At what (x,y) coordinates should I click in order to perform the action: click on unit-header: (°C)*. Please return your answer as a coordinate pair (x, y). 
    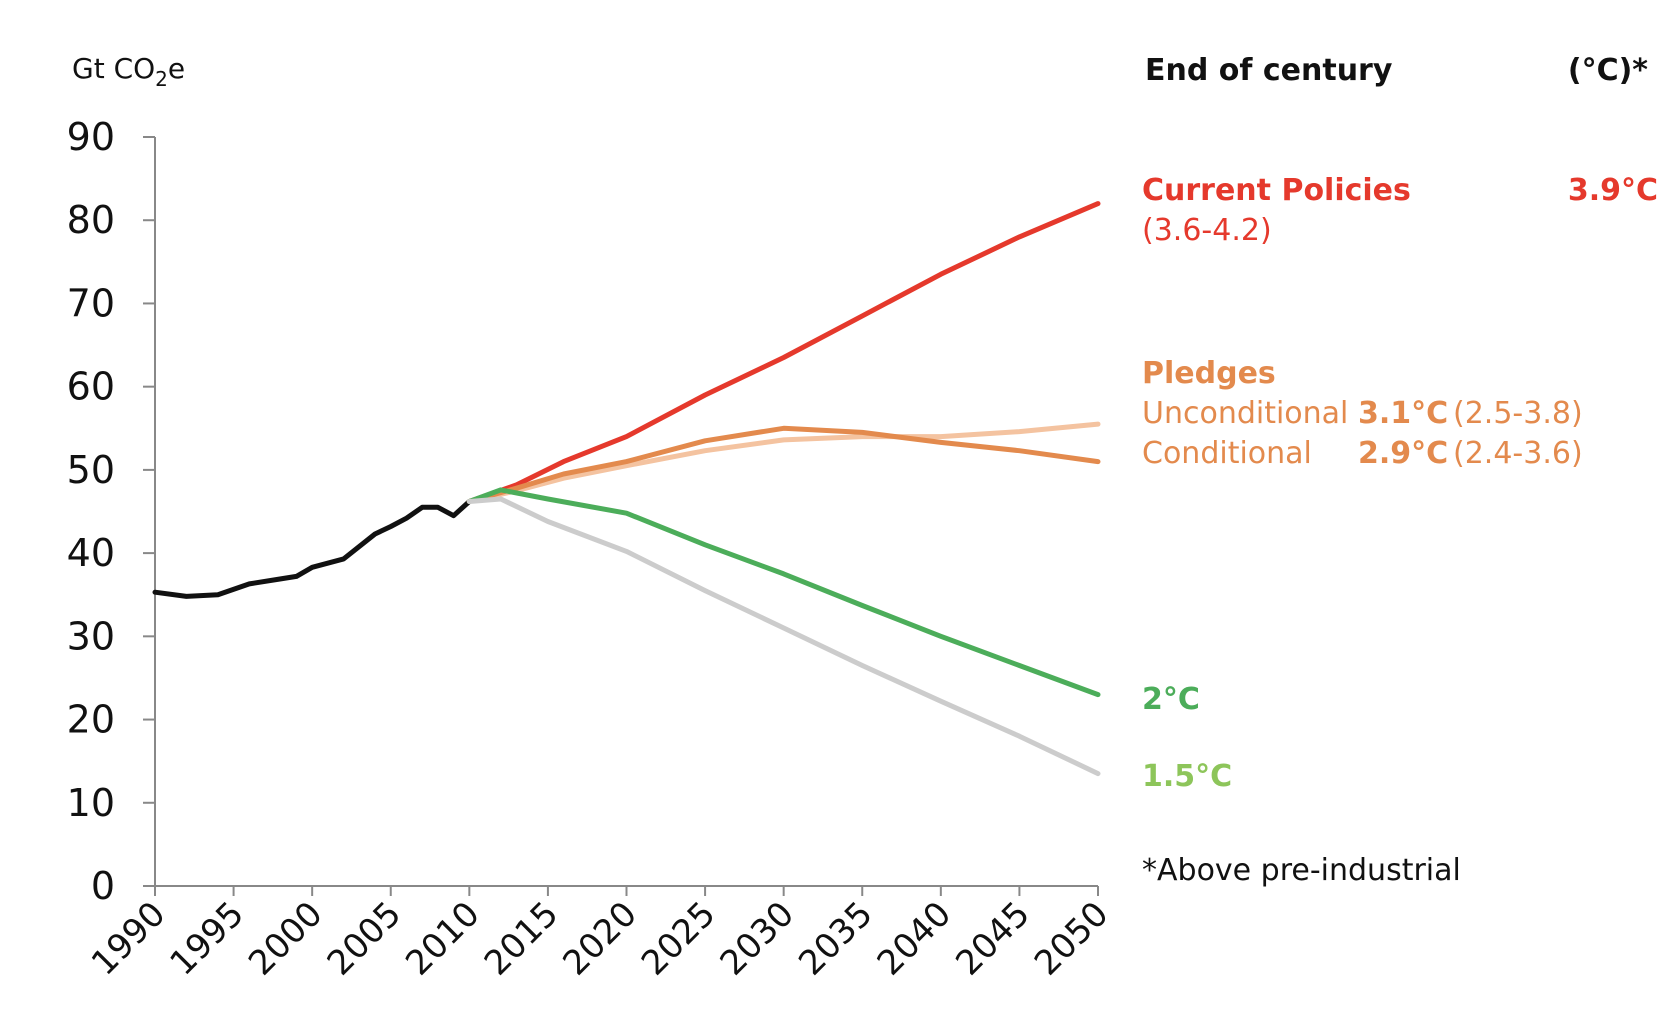
    Looking at the image, I should click on (1608, 70).